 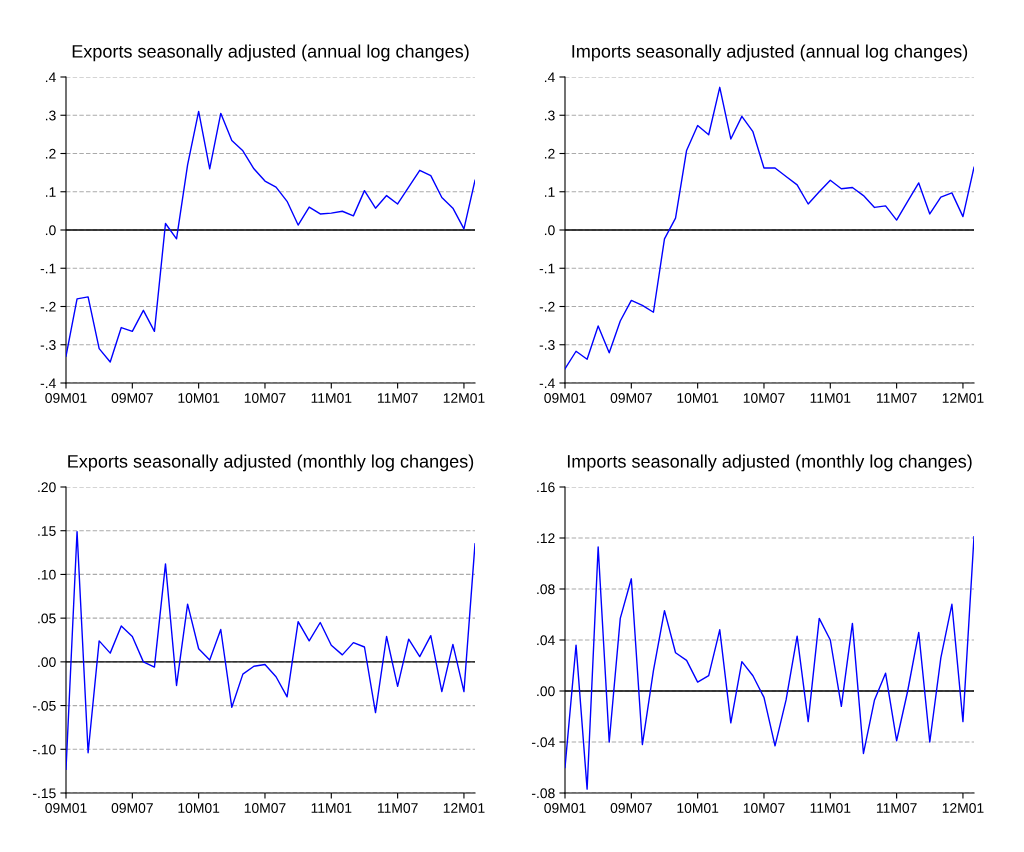 I want to click on y-tick-label: -.15, so click(x=44, y=793).